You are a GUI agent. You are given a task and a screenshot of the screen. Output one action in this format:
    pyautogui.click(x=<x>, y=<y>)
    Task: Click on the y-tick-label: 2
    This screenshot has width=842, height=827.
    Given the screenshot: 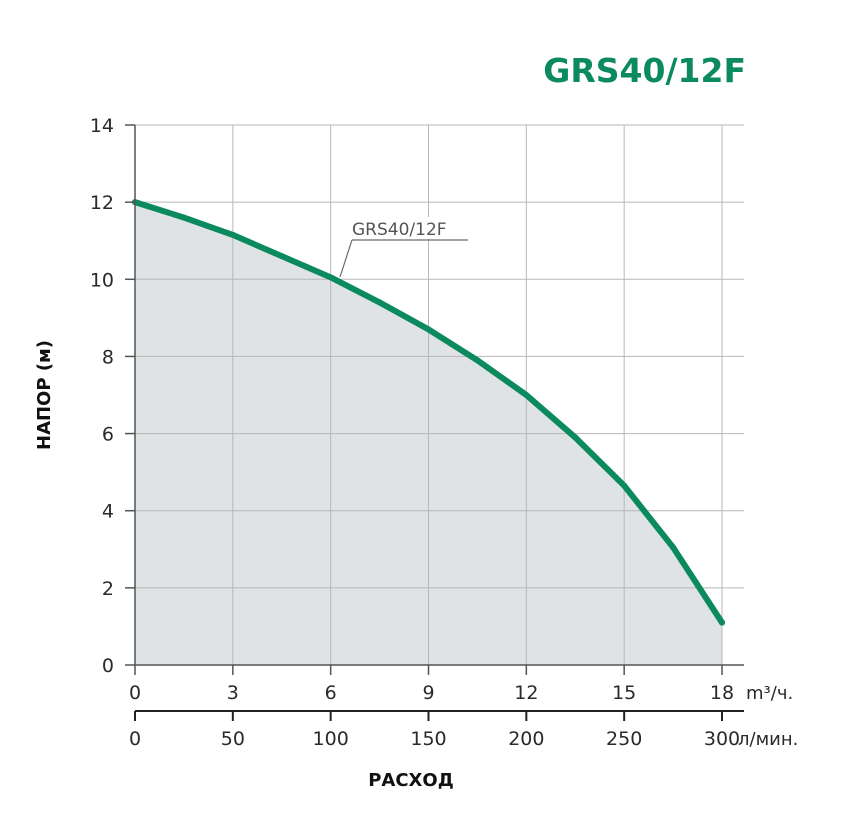 What is the action you would take?
    pyautogui.click(x=108, y=589)
    